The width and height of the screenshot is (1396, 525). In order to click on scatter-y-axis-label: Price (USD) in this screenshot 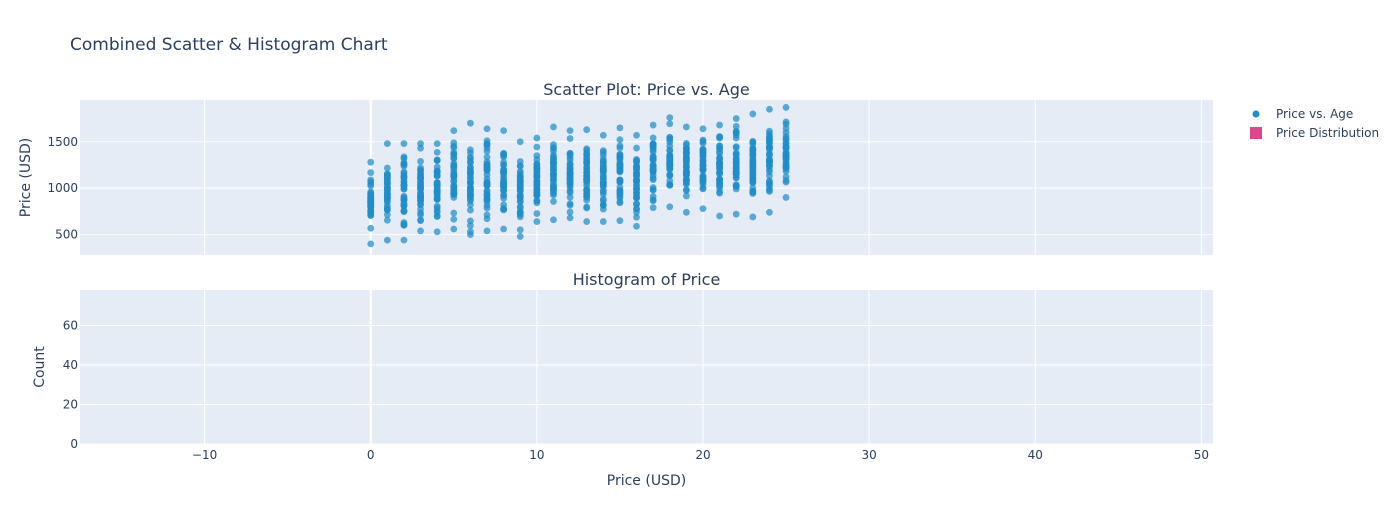, I will do `click(26, 177)`.